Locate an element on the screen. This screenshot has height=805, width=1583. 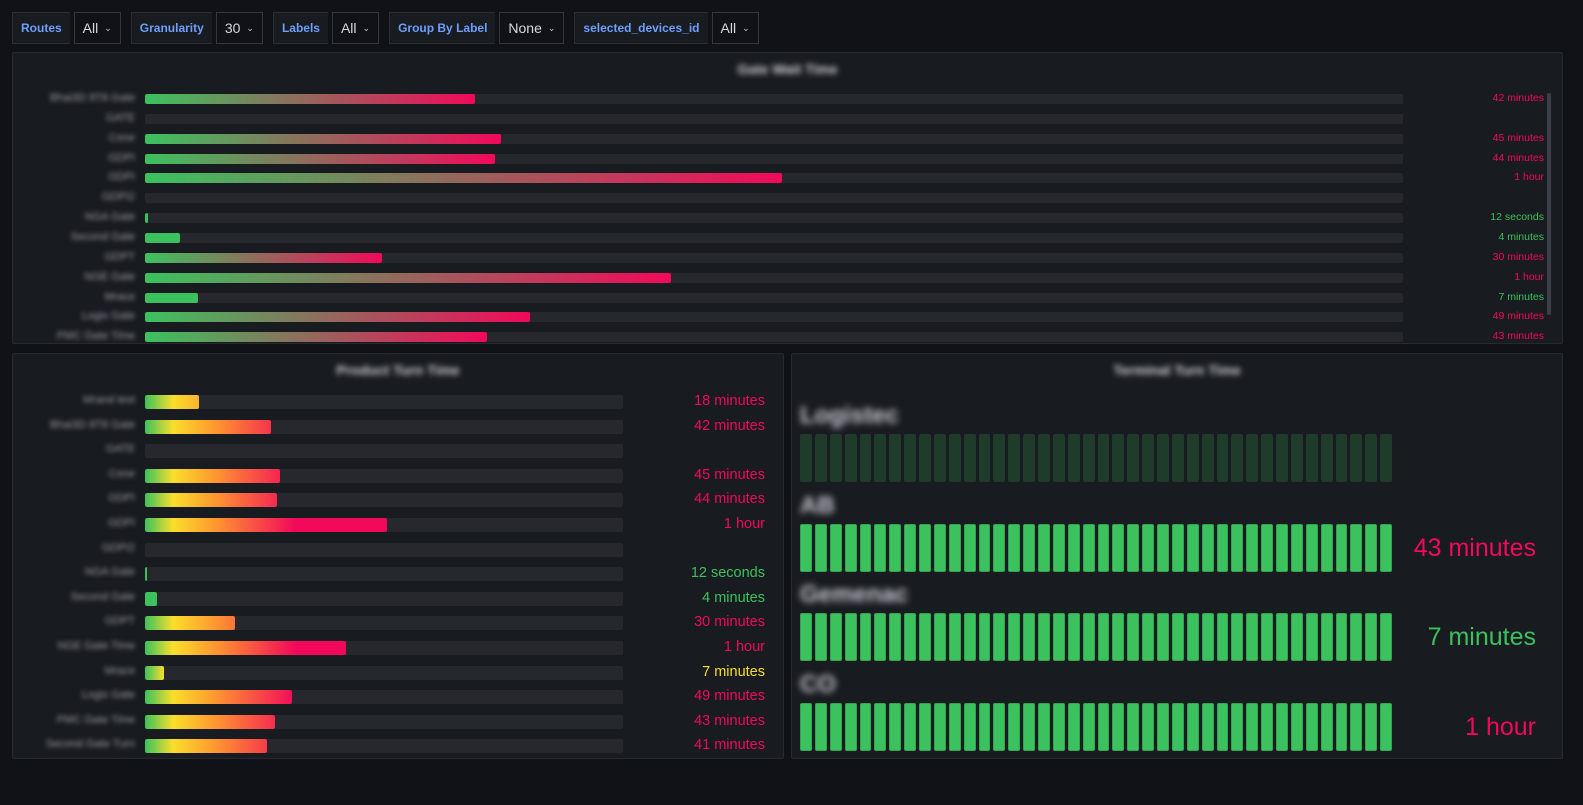
bar-row: Second Gate 4 minutes is located at coordinates (398, 601).